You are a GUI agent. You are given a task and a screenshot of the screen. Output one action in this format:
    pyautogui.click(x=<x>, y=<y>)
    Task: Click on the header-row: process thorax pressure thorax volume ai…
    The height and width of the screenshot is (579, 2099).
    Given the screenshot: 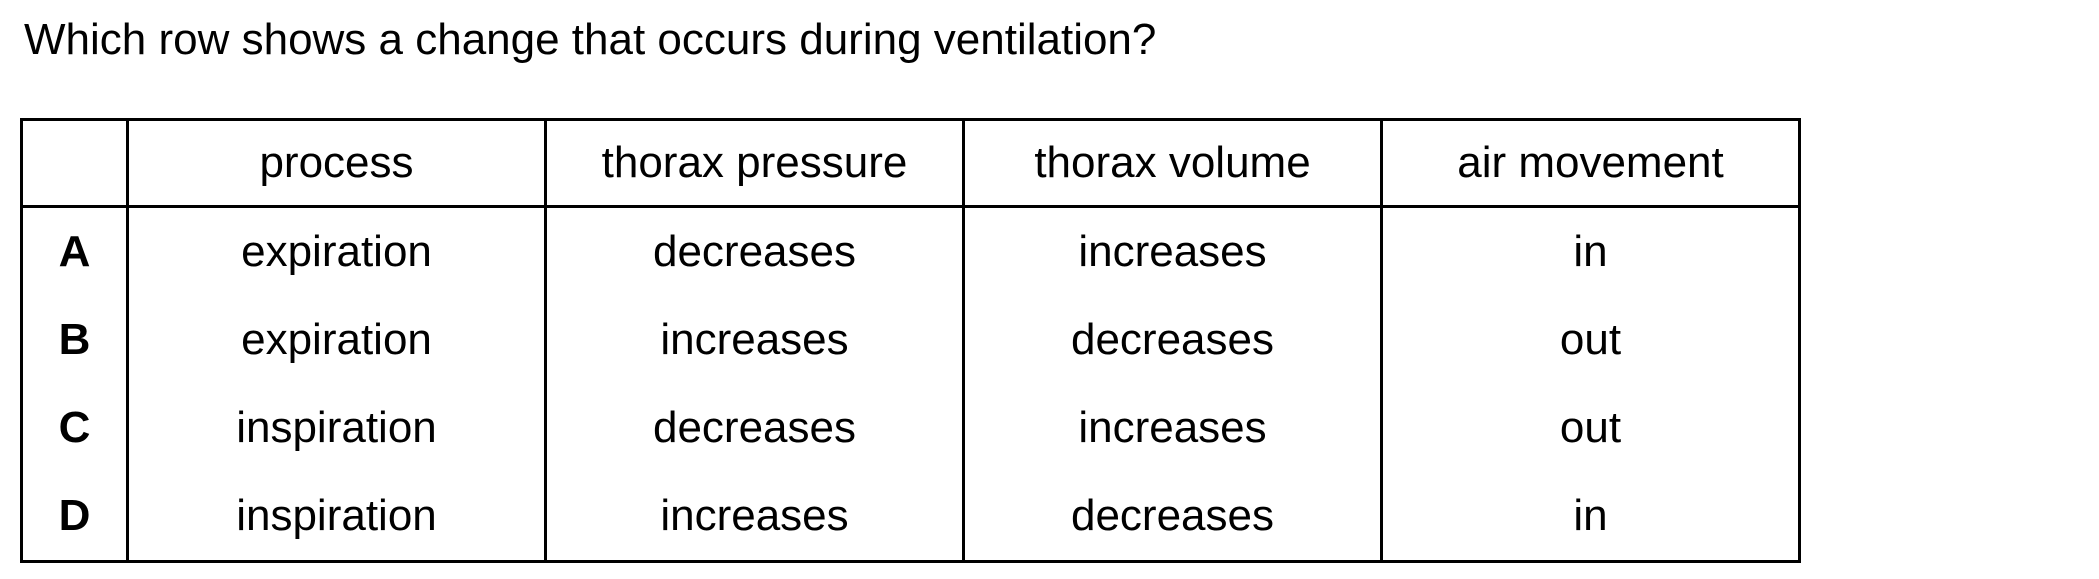 What is the action you would take?
    pyautogui.click(x=910, y=163)
    